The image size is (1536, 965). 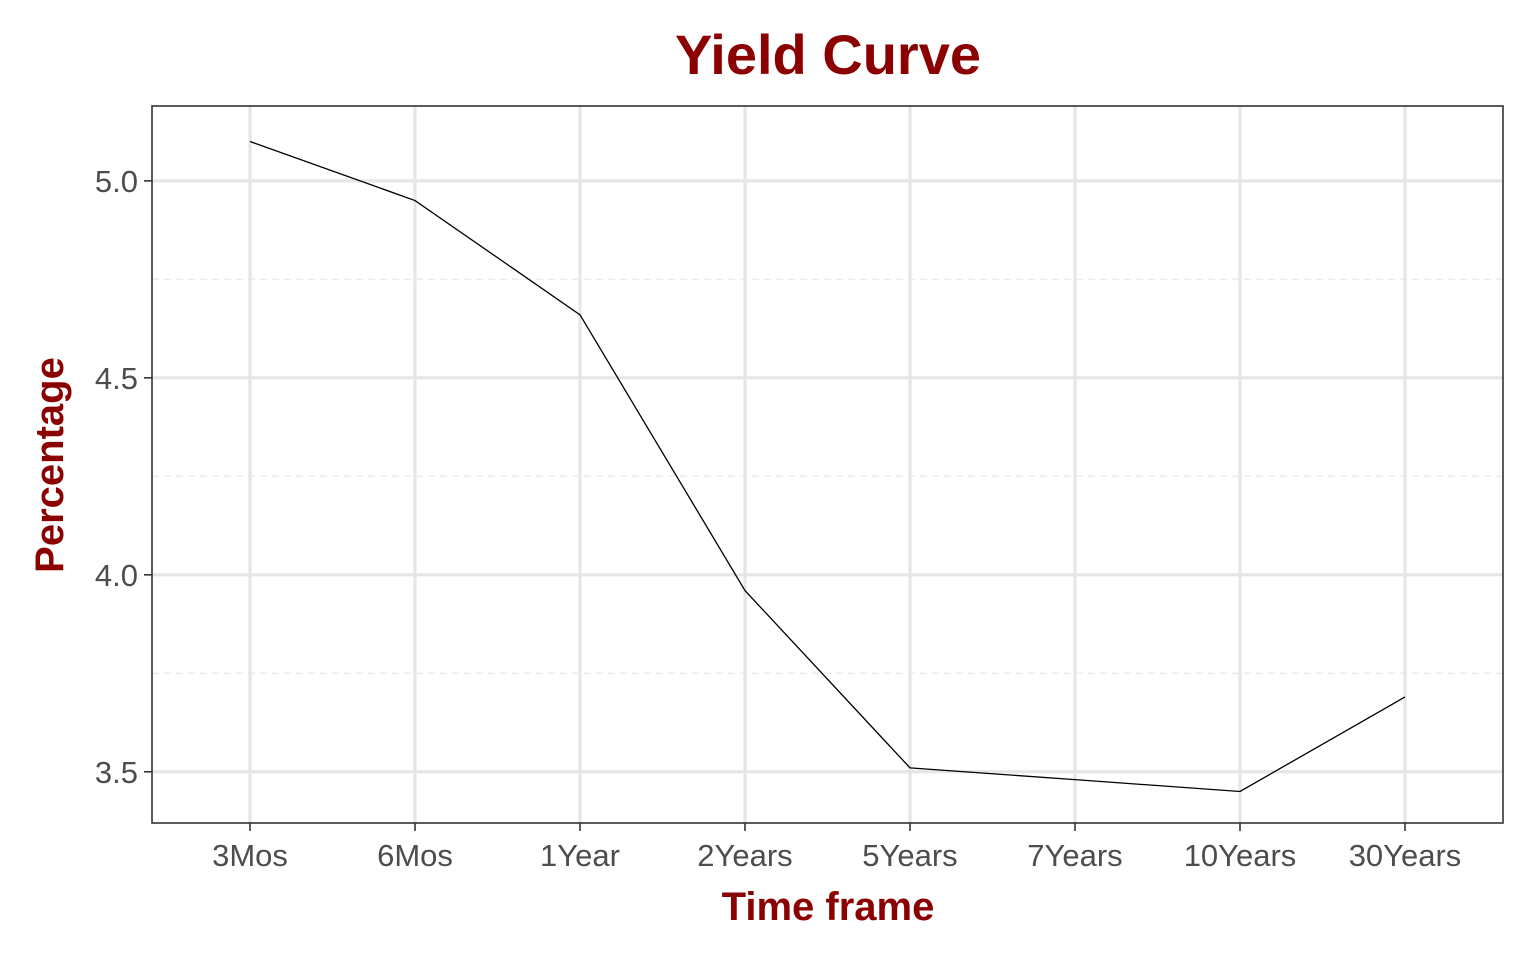 What do you see at coordinates (116, 181) in the screenshot?
I see `y-tick-label: 5.0` at bounding box center [116, 181].